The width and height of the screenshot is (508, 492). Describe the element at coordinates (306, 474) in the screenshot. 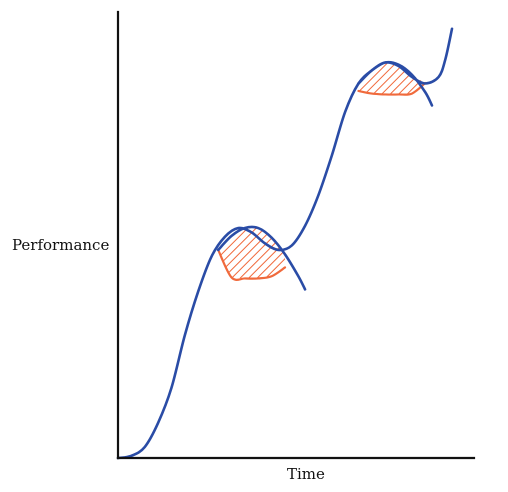

I see `x-axis-label: Time` at that location.